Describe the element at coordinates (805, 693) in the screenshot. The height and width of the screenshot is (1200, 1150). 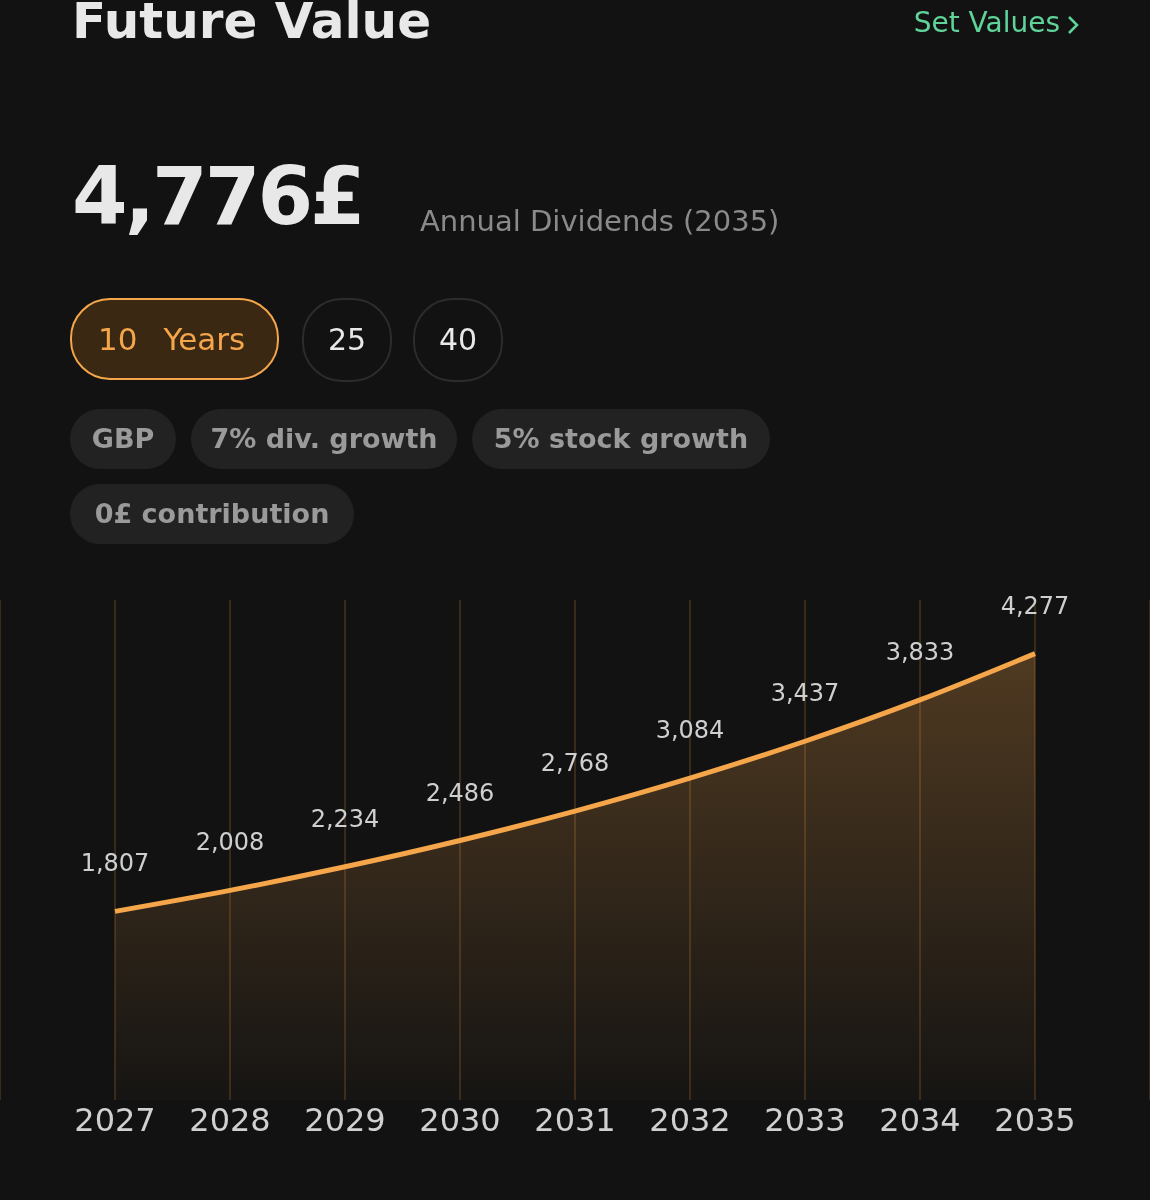
I see `data-label: 3,437` at that location.